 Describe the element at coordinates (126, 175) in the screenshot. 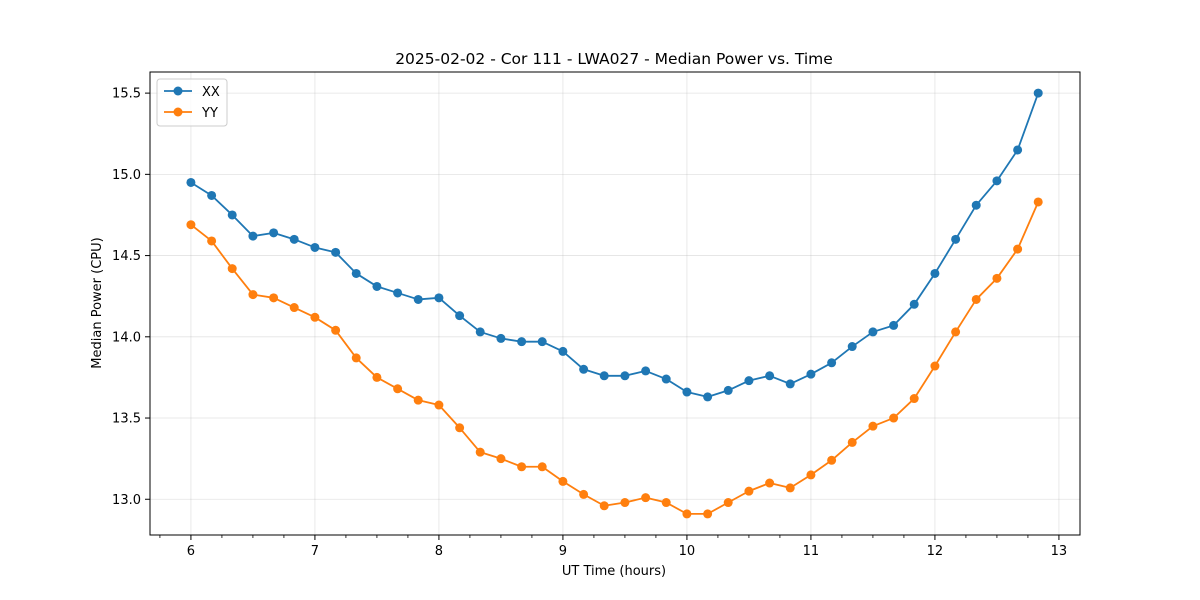

I see `y-tick-label: 15.0` at that location.